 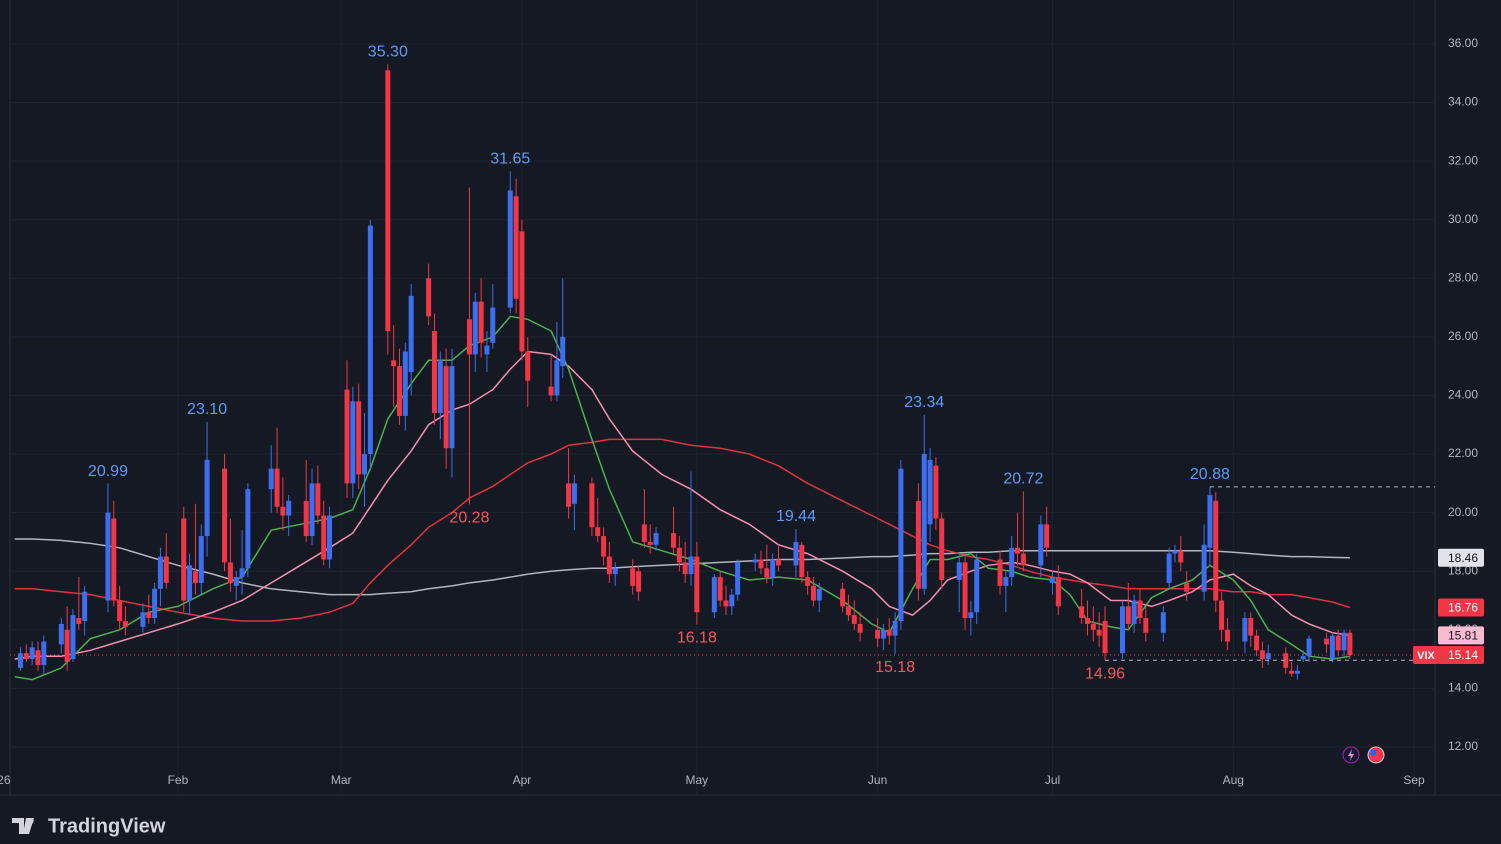 I want to click on extreme-label: 15.18, so click(x=895, y=667).